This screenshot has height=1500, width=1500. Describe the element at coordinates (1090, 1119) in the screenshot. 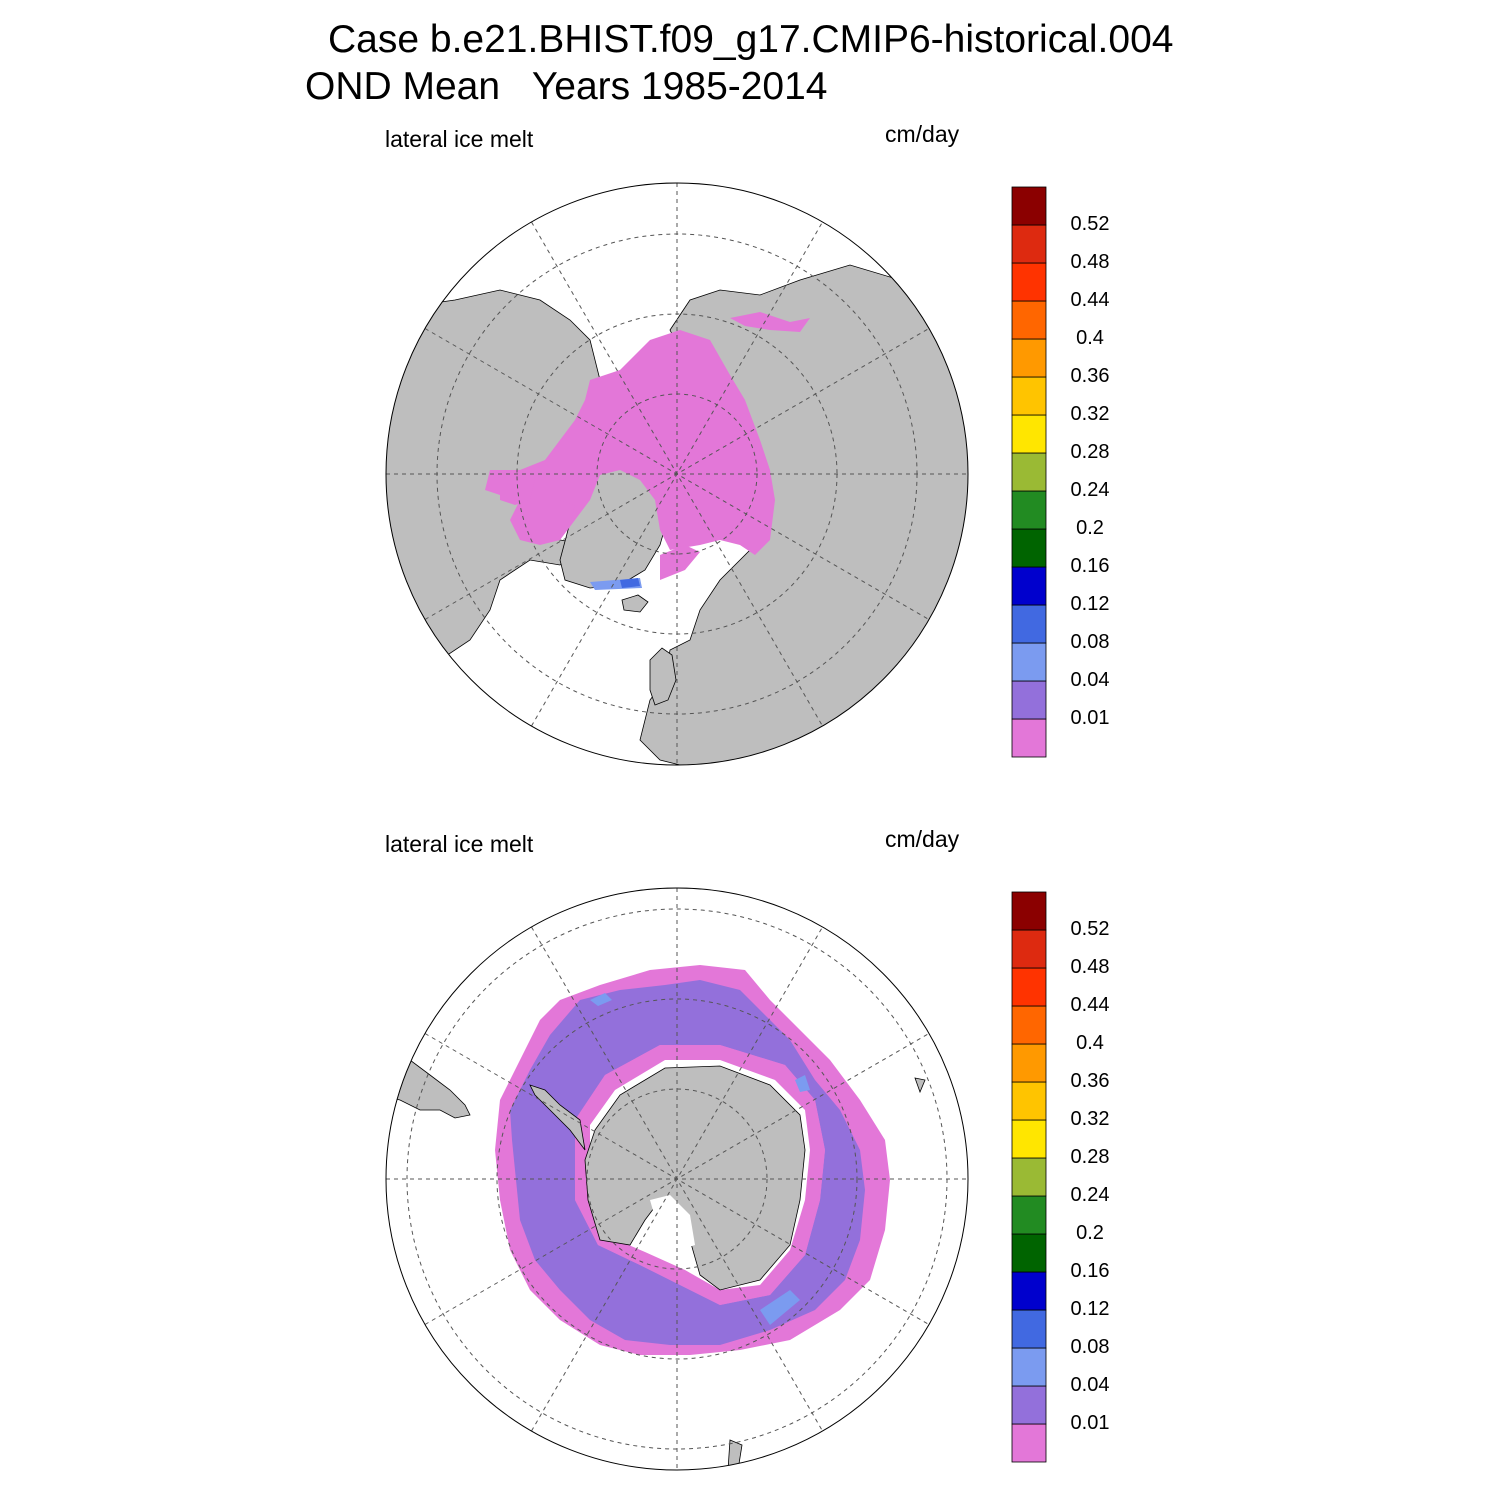

I see `south-colorbar-tick-label: 0.32` at that location.